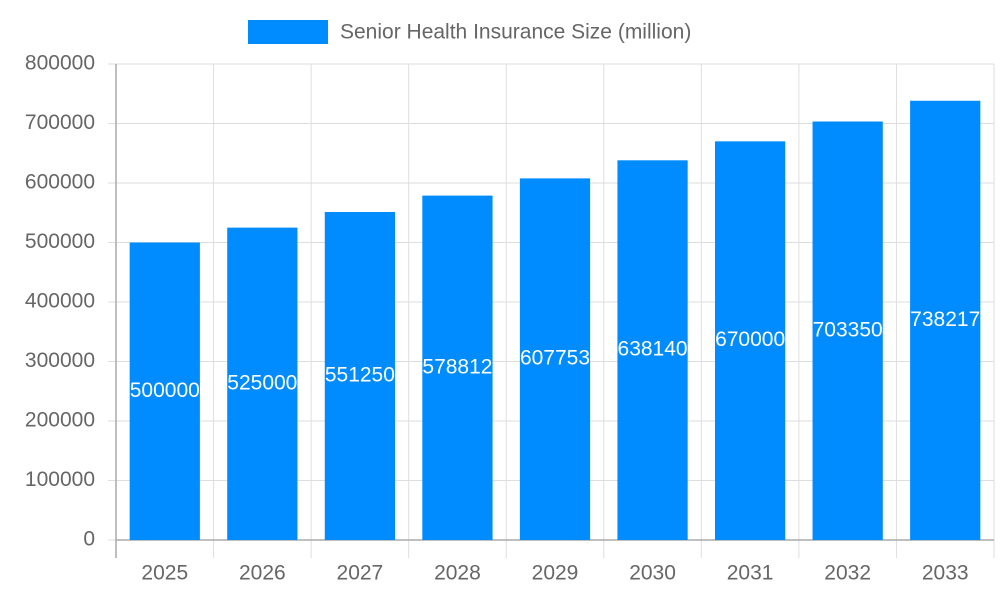 The height and width of the screenshot is (600, 1000). Describe the element at coordinates (60, 301) in the screenshot. I see `y-tick-label: 400000` at that location.